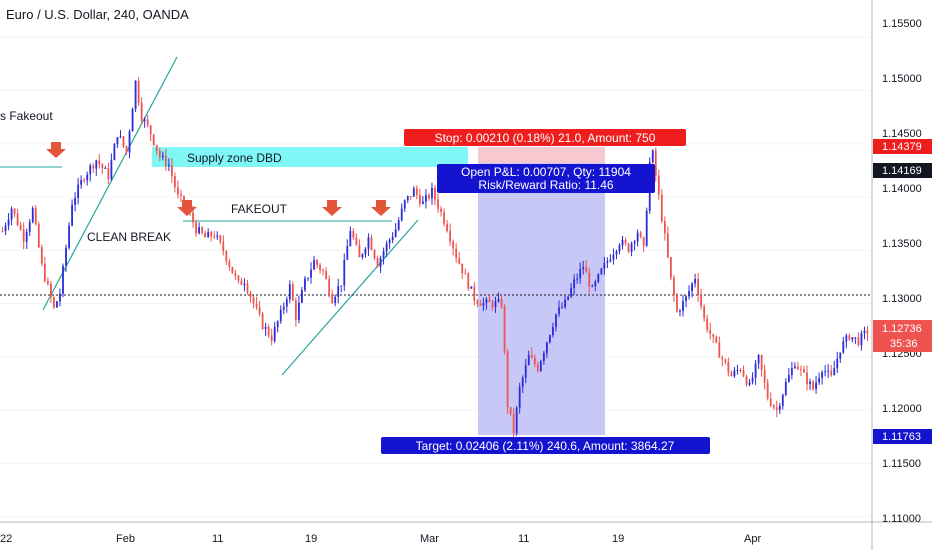  What do you see at coordinates (901, 437) in the screenshot?
I see `price-tag-target-text: 1.11763` at bounding box center [901, 437].